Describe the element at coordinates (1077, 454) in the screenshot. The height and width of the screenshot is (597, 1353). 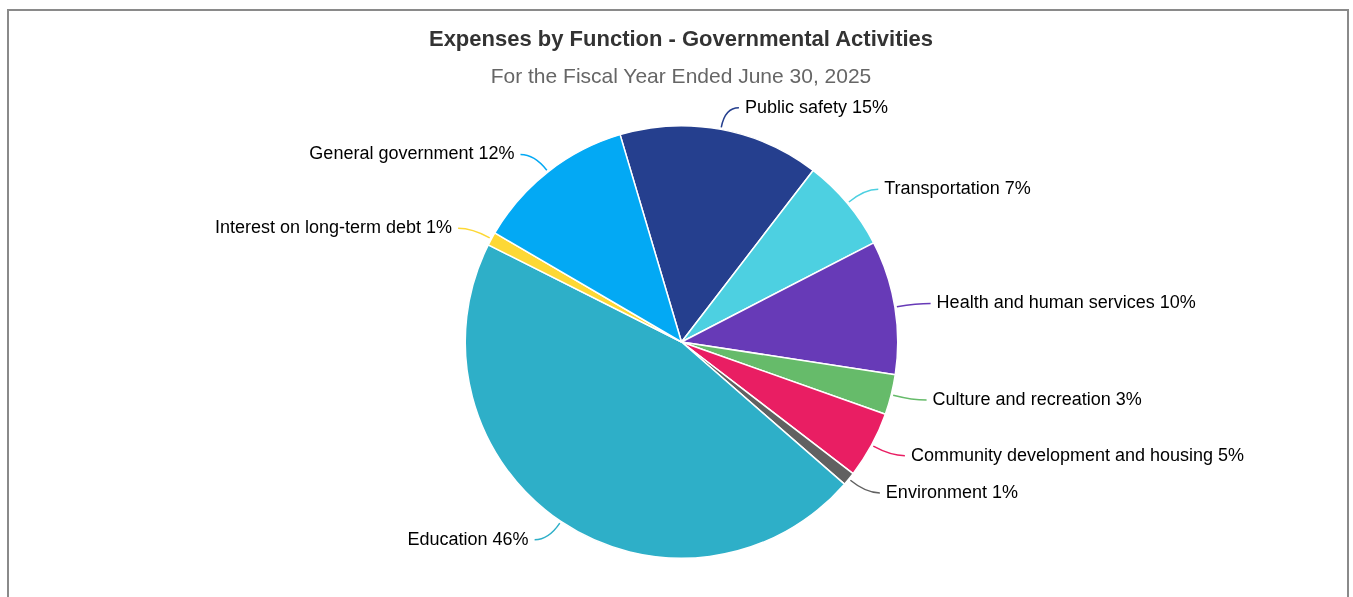
I see `slice-label: Community development and housing 5%` at that location.